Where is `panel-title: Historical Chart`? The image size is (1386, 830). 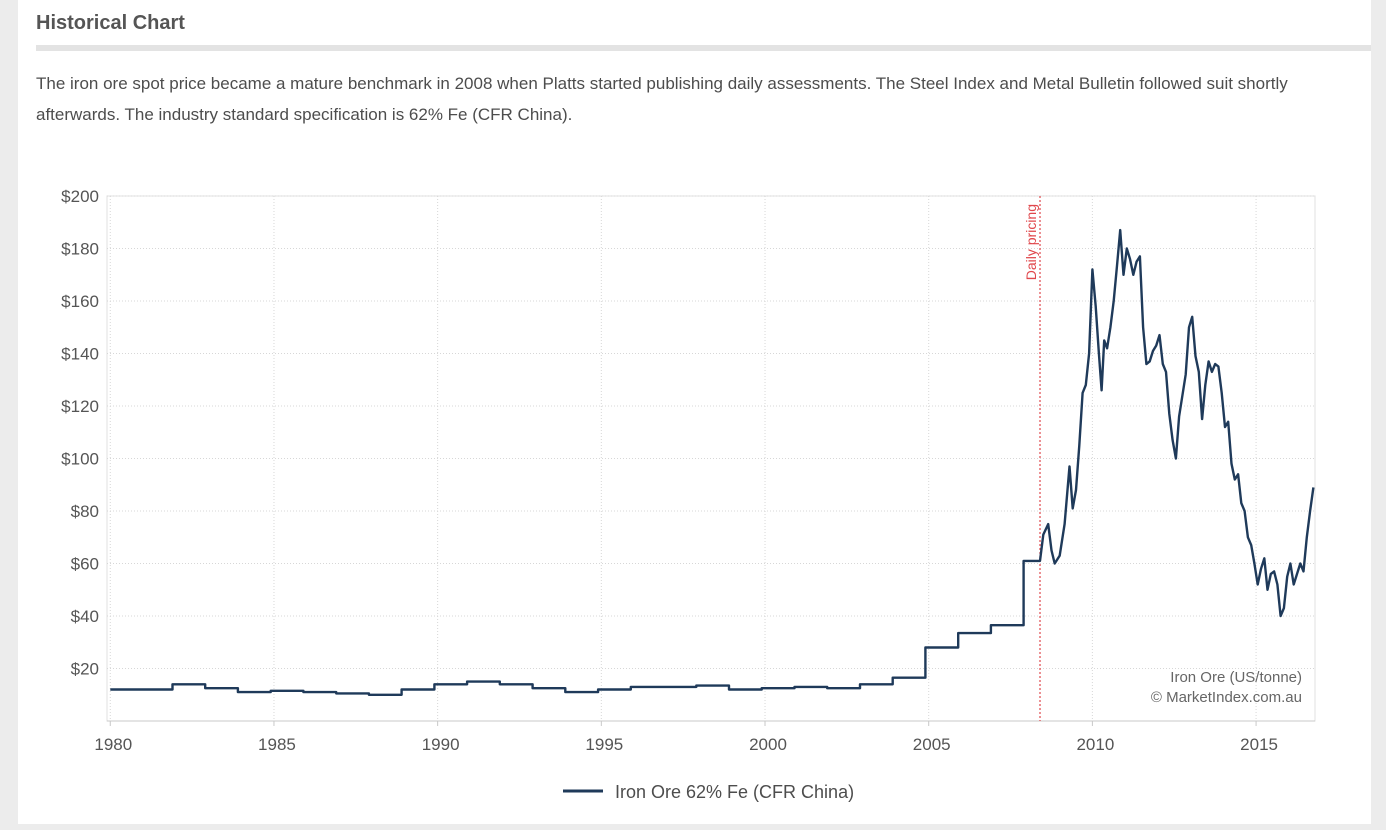
panel-title: Historical Chart is located at coordinates (110, 23).